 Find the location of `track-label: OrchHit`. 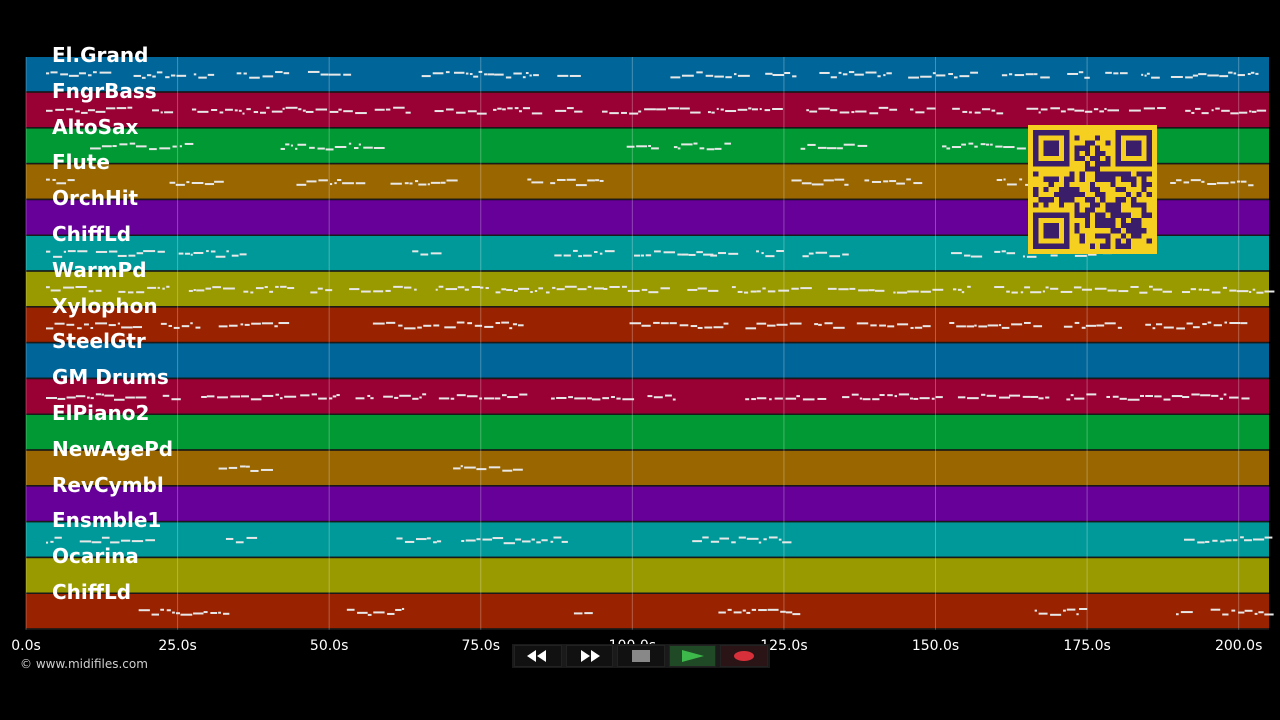

track-label: OrchHit is located at coordinates (95, 198).